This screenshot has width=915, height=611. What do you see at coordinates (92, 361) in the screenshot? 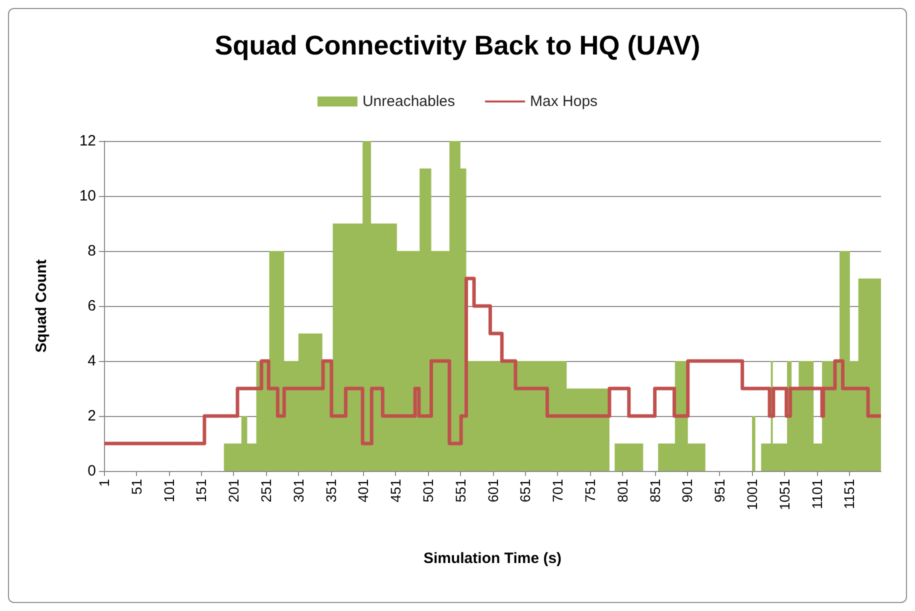
I see `y-tick-label: 4` at bounding box center [92, 361].